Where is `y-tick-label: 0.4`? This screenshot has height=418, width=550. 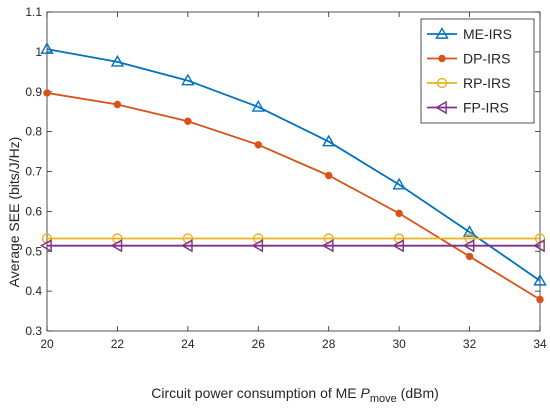
y-tick-label: 0.4 is located at coordinates (33, 291).